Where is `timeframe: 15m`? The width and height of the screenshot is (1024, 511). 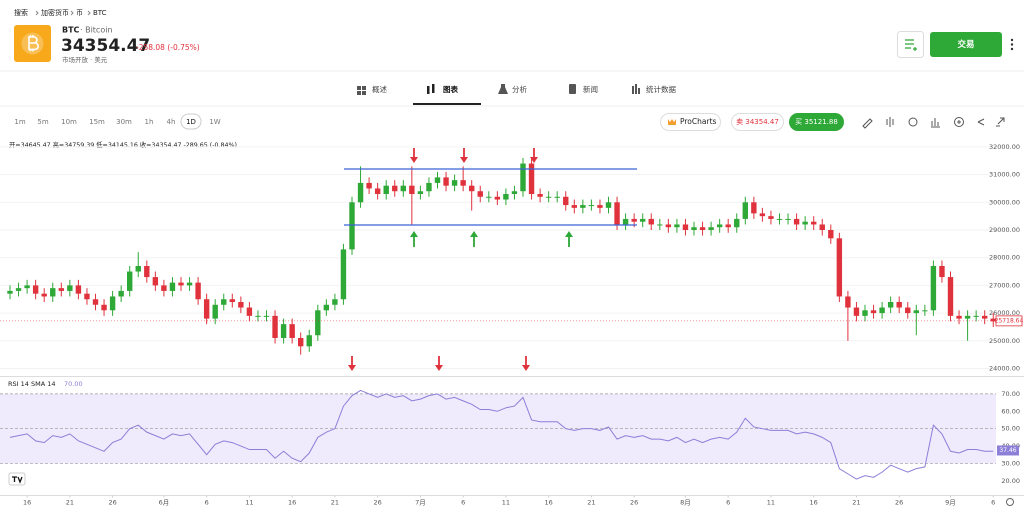 timeframe: 15m is located at coordinates (97, 122).